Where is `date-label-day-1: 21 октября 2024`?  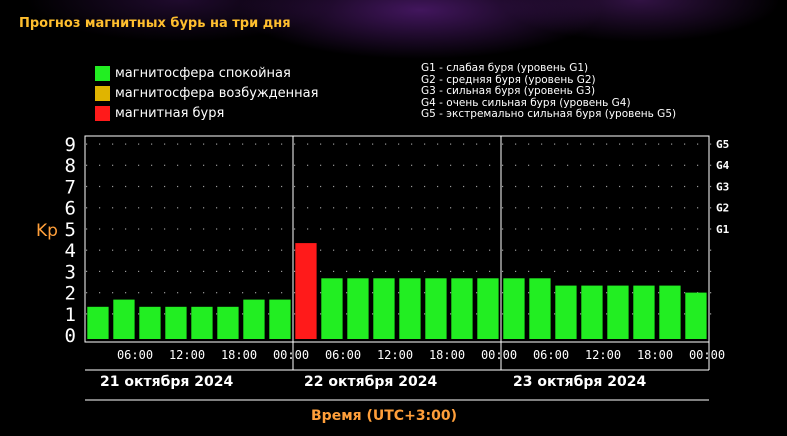 date-label-day-1: 21 октября 2024 is located at coordinates (167, 382).